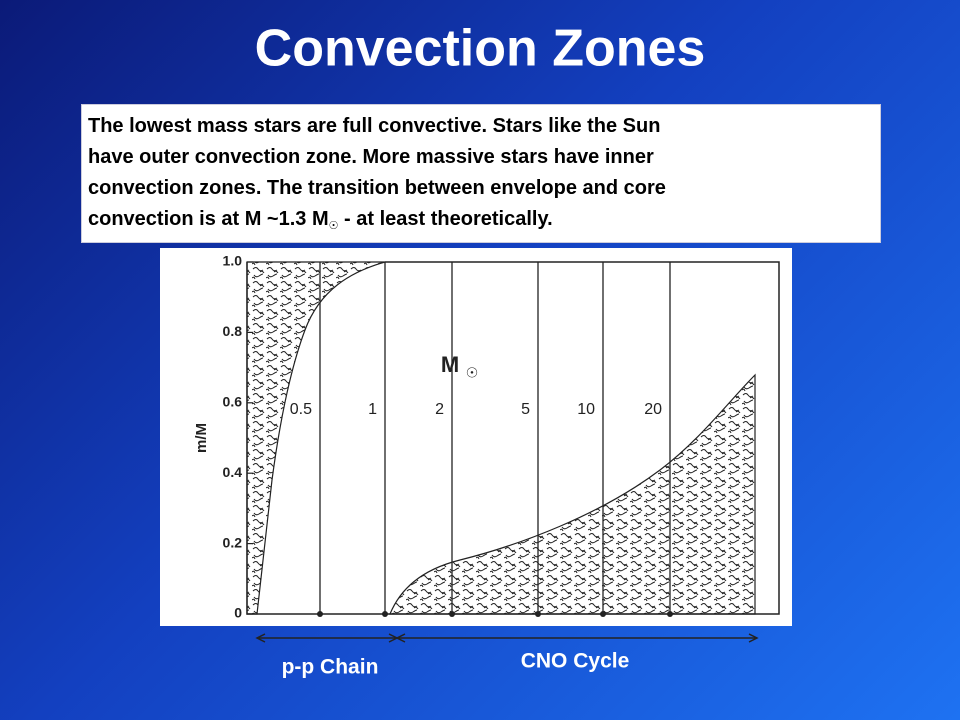  Describe the element at coordinates (525, 409) in the screenshot. I see `mass-label: 5` at that location.